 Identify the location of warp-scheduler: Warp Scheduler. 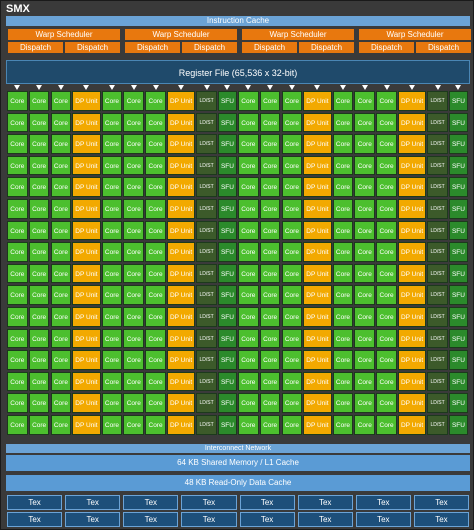
(181, 34).